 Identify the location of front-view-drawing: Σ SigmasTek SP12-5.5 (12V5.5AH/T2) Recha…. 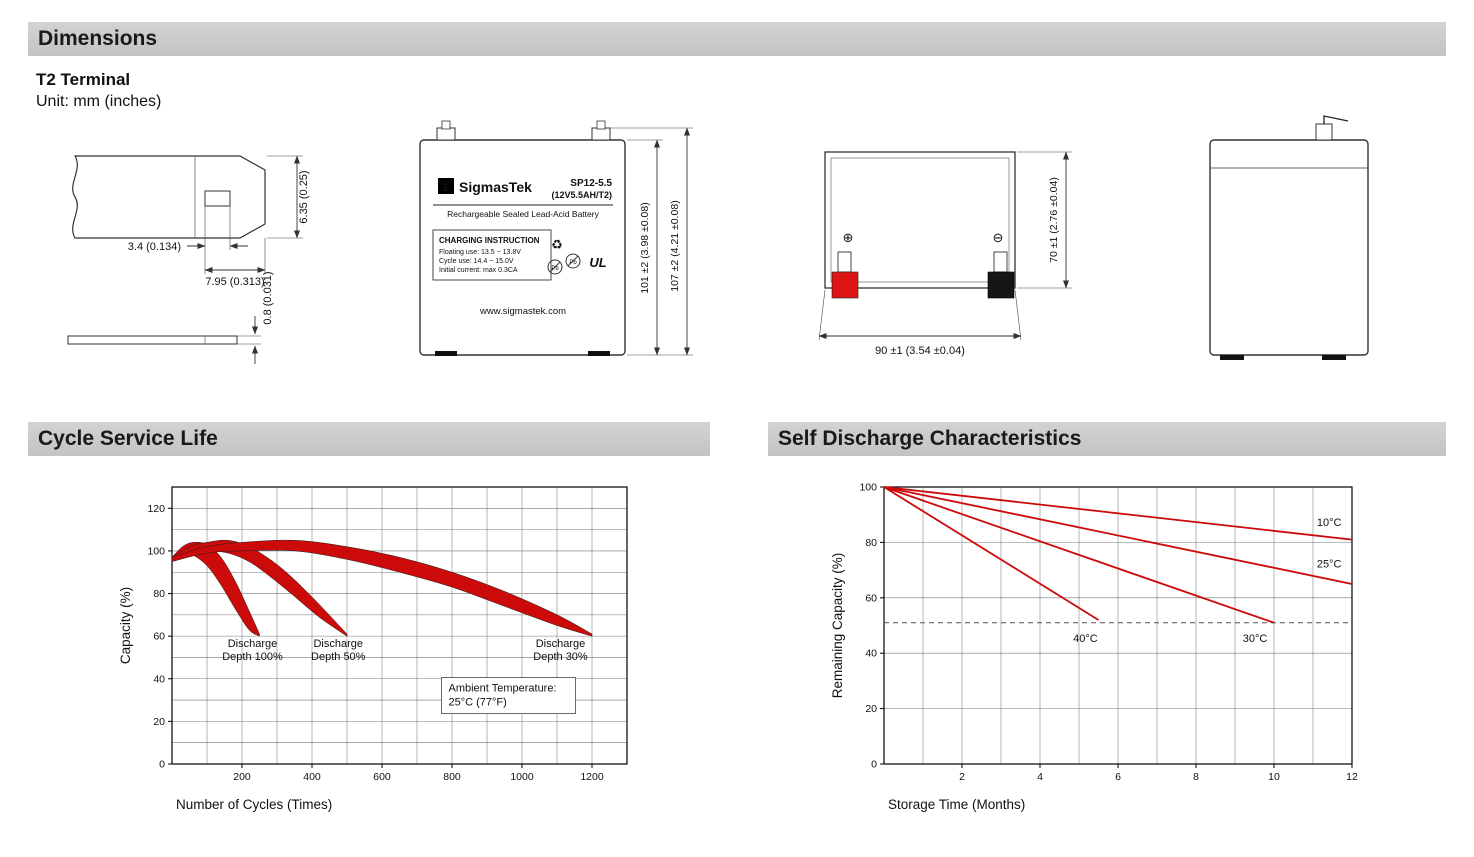
(556, 238).